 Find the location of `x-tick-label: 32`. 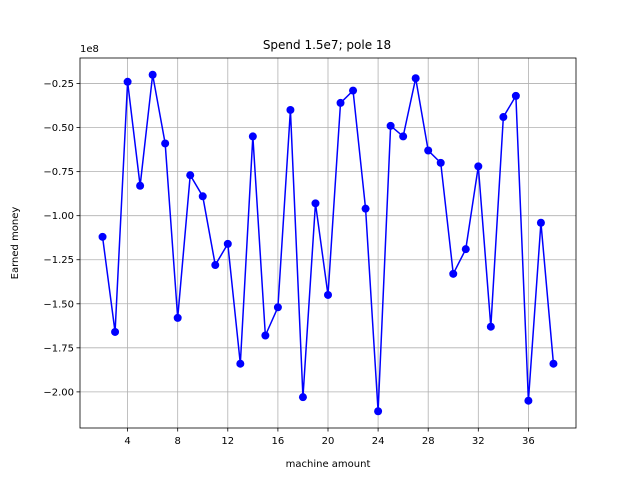

x-tick-label: 32 is located at coordinates (478, 441).